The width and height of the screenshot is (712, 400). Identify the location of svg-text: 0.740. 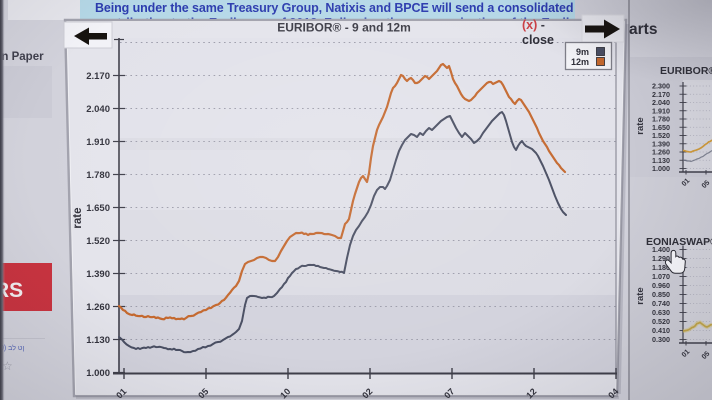
(661, 303).